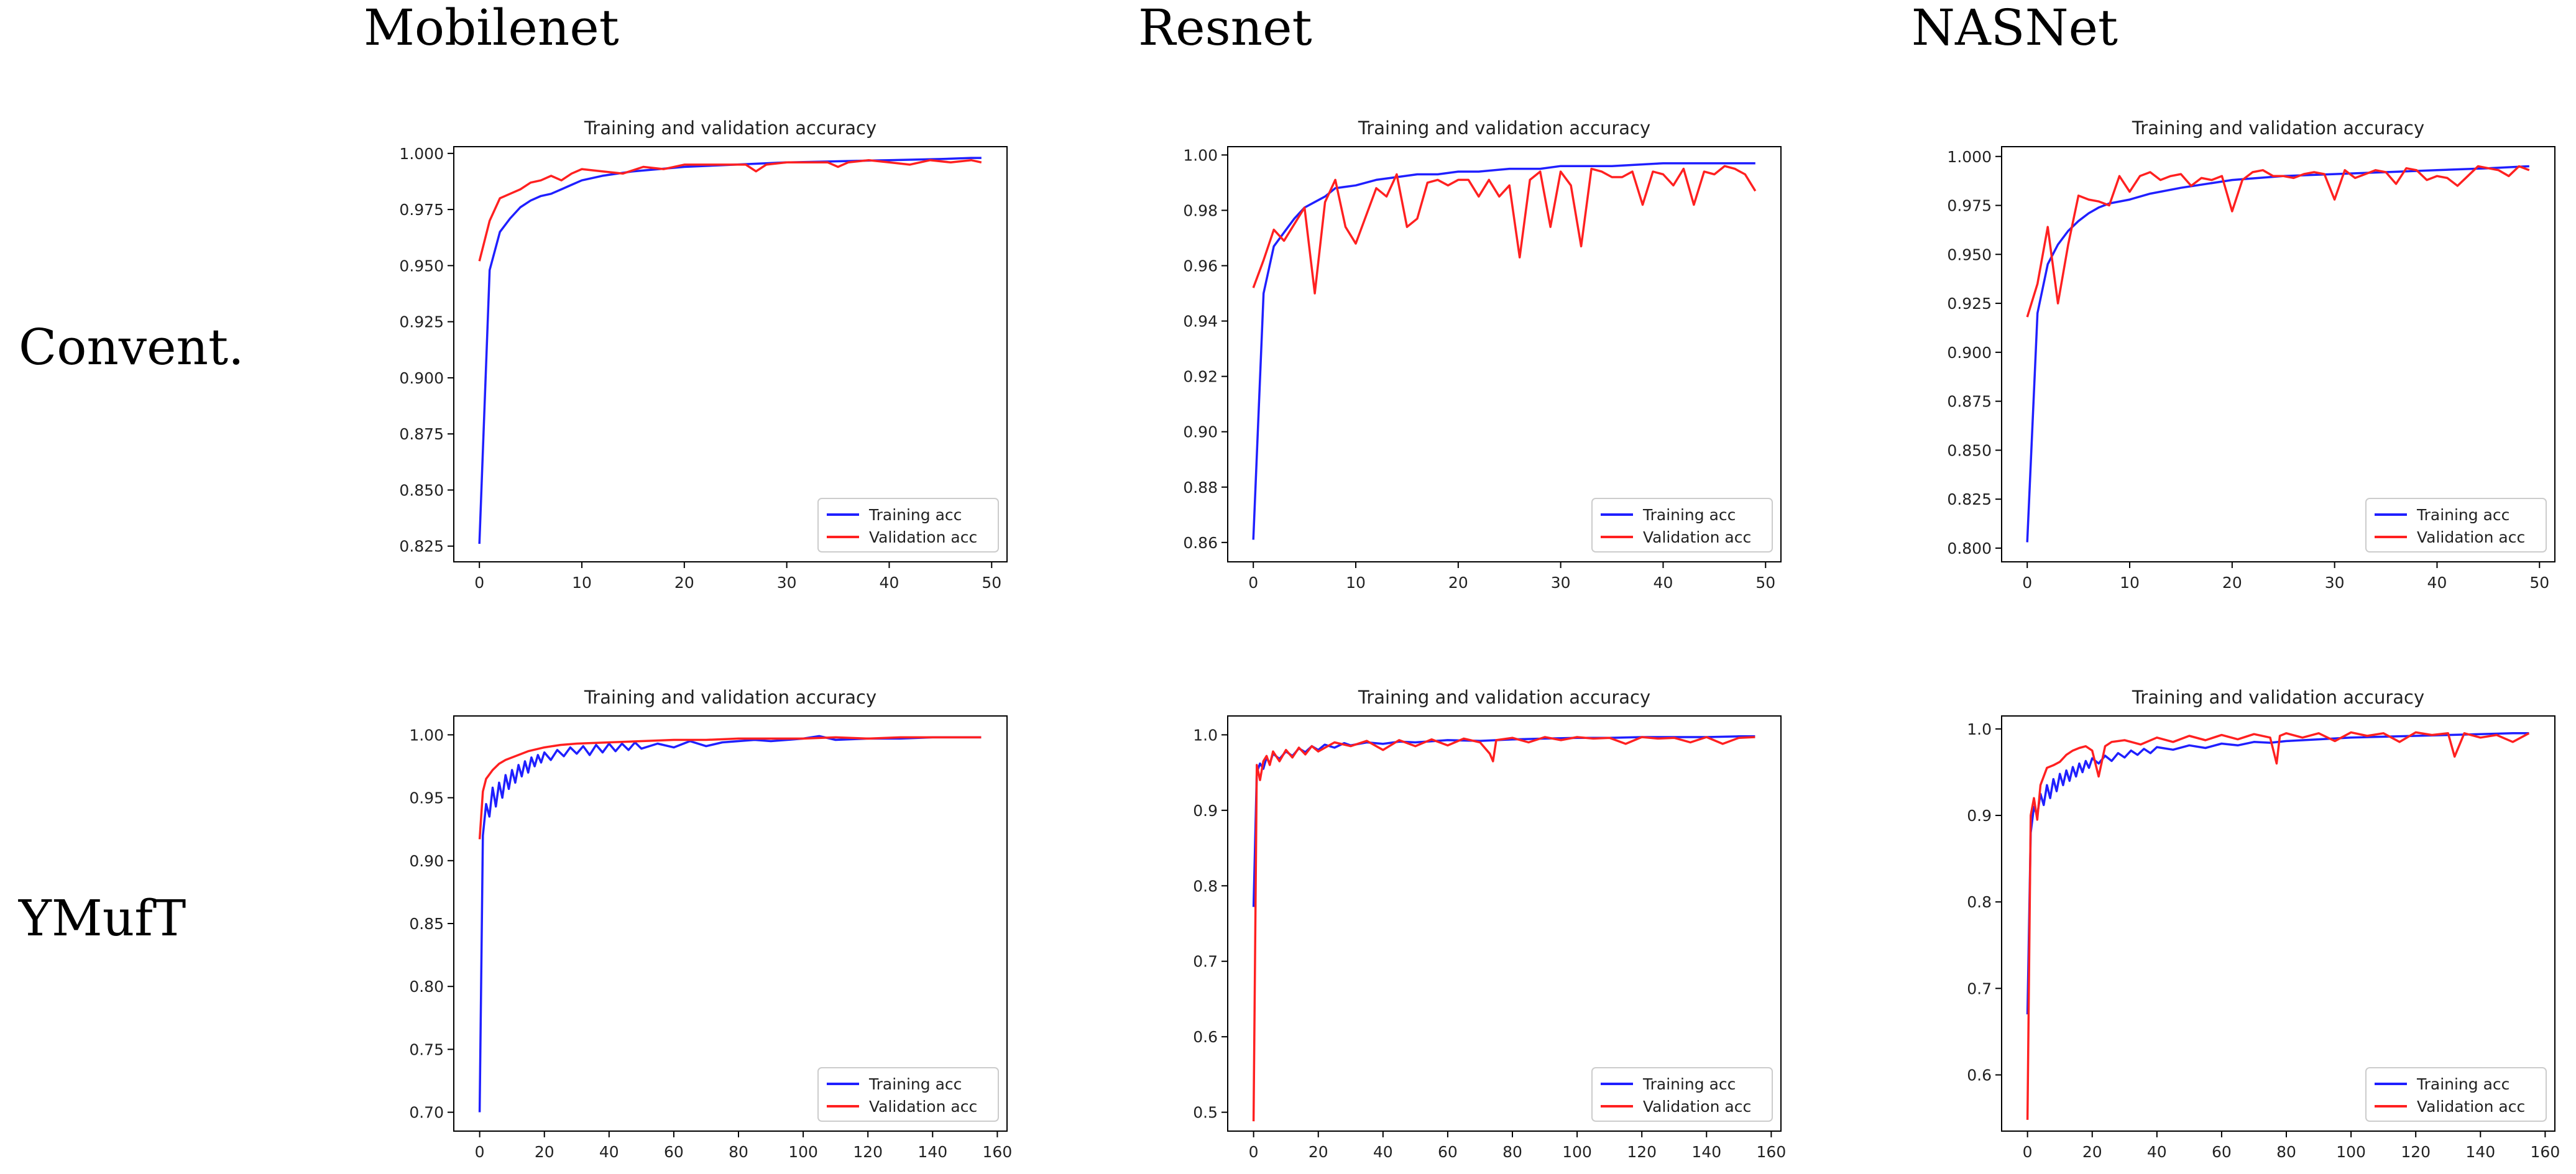  I want to click on y-tick-label: 0.70, so click(426, 1113).